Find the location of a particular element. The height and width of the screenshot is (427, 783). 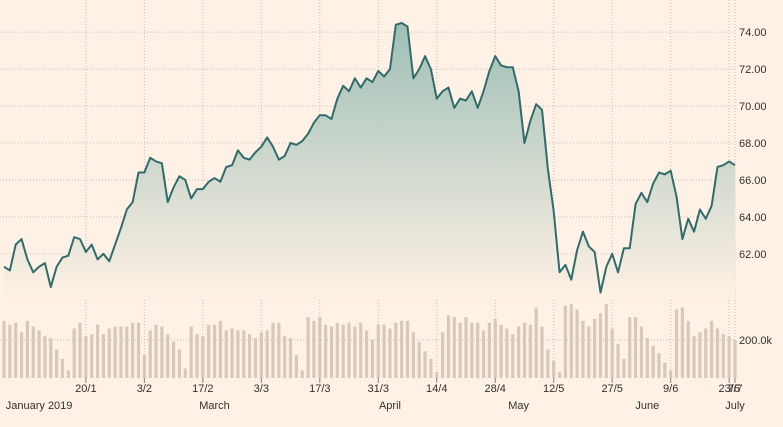

month-label: May is located at coordinates (518, 406).